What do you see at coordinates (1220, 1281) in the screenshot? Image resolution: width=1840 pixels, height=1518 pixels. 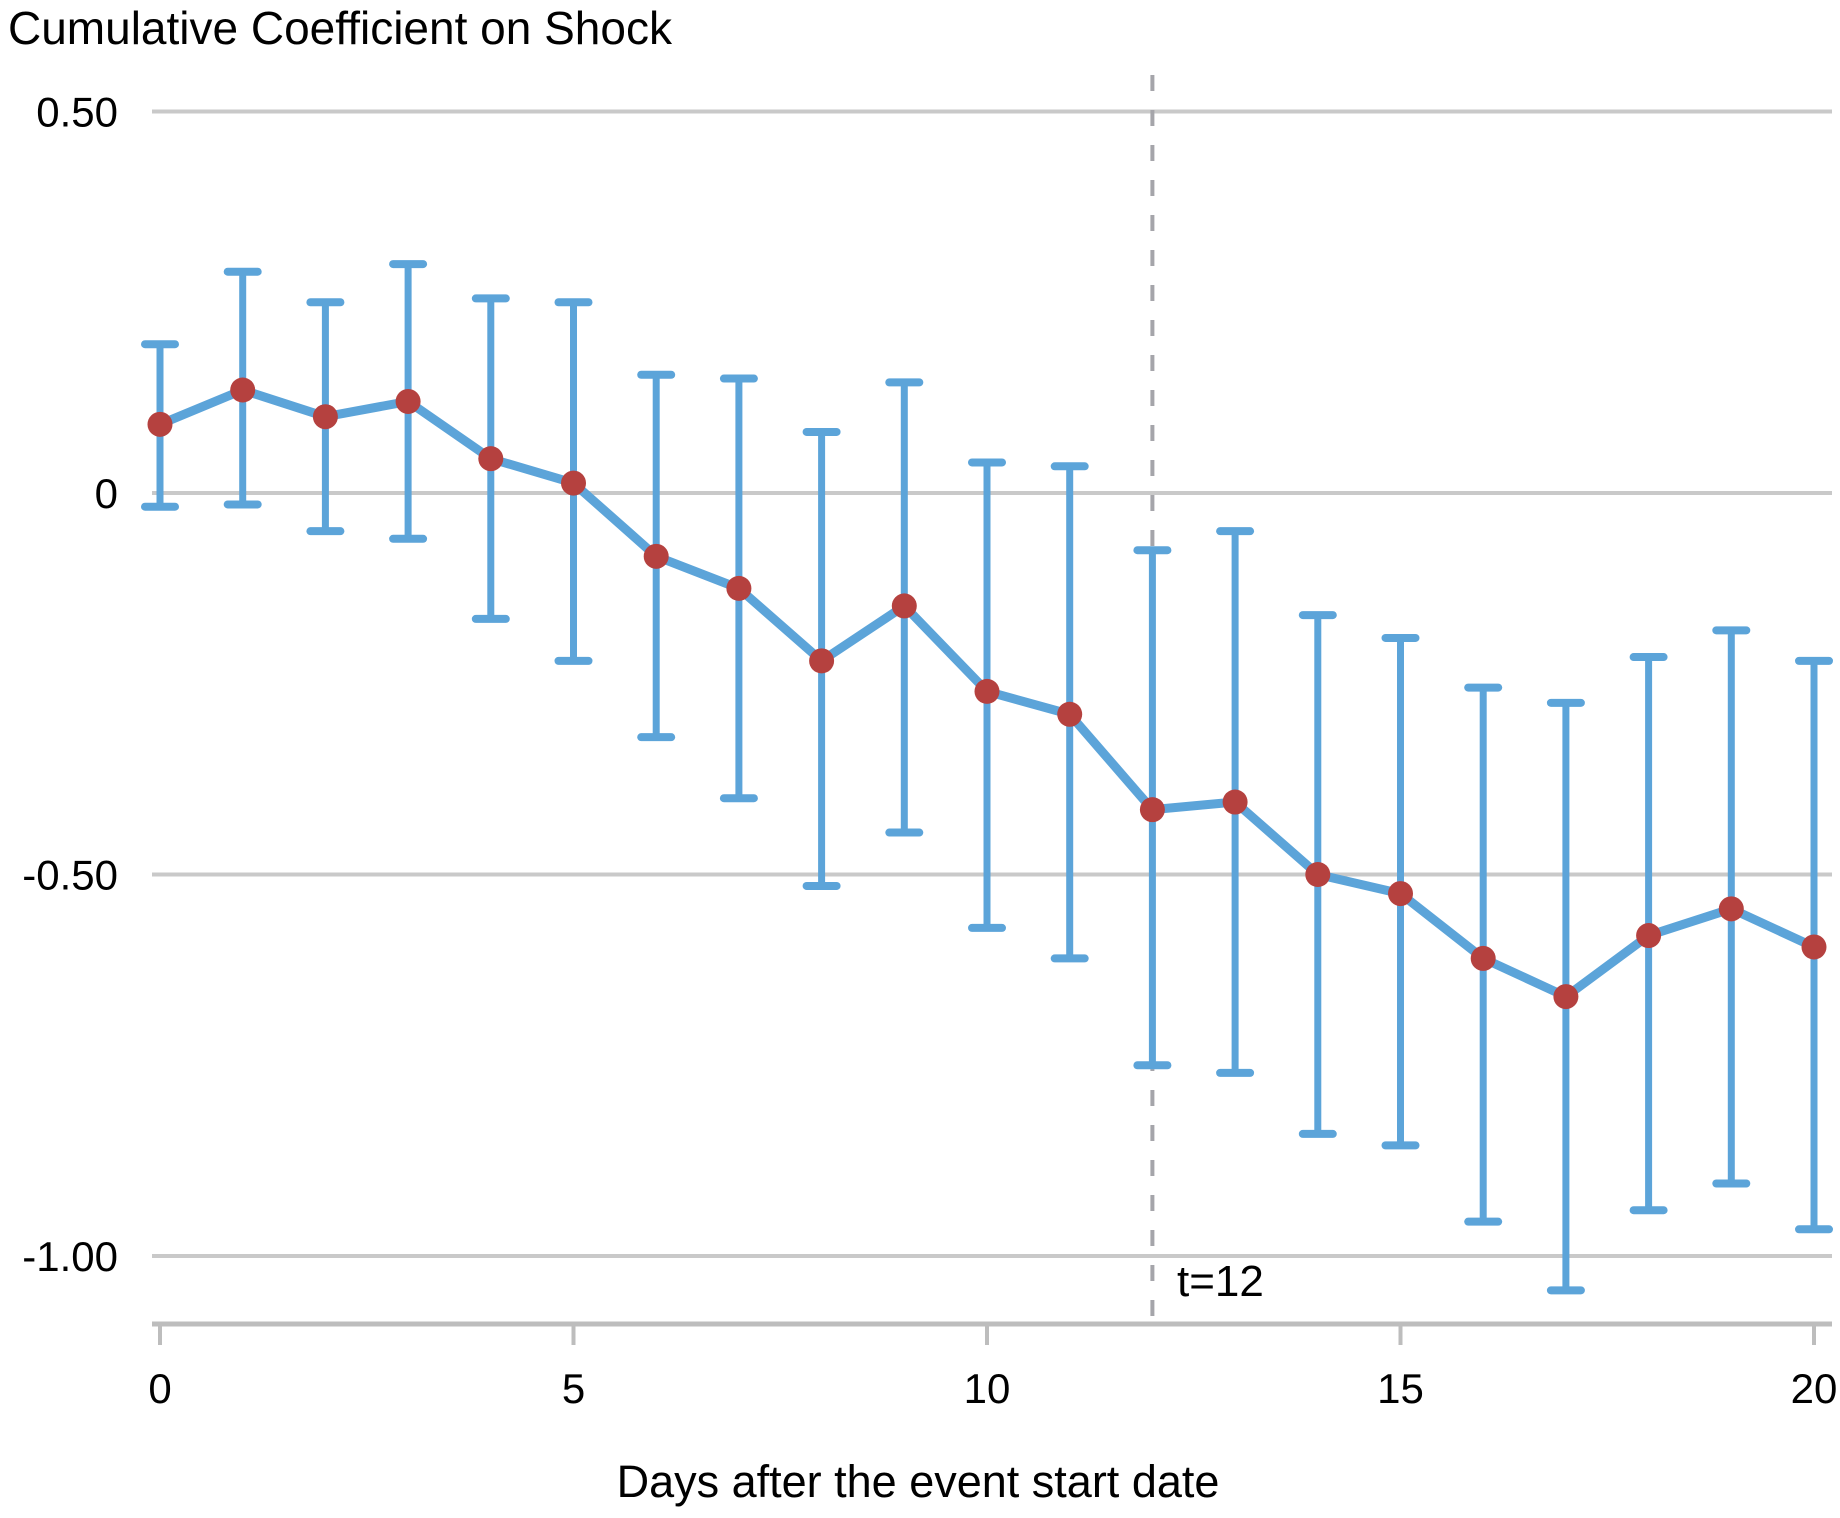 I see `vline-label: t=12` at bounding box center [1220, 1281].